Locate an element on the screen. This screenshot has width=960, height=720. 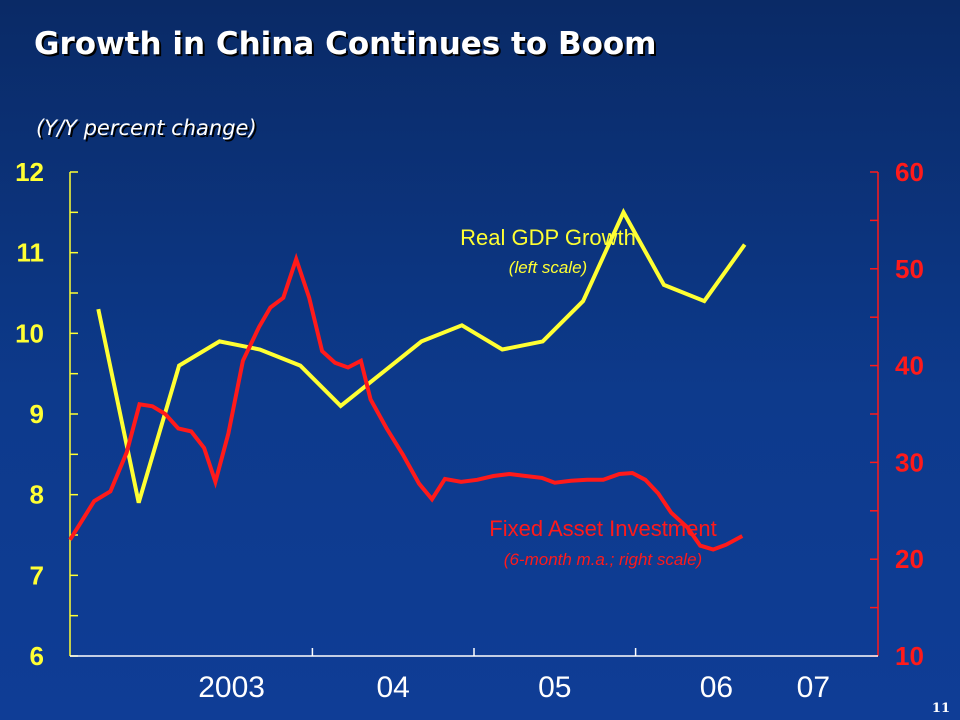
x-tick-label: 2003 is located at coordinates (231, 687).